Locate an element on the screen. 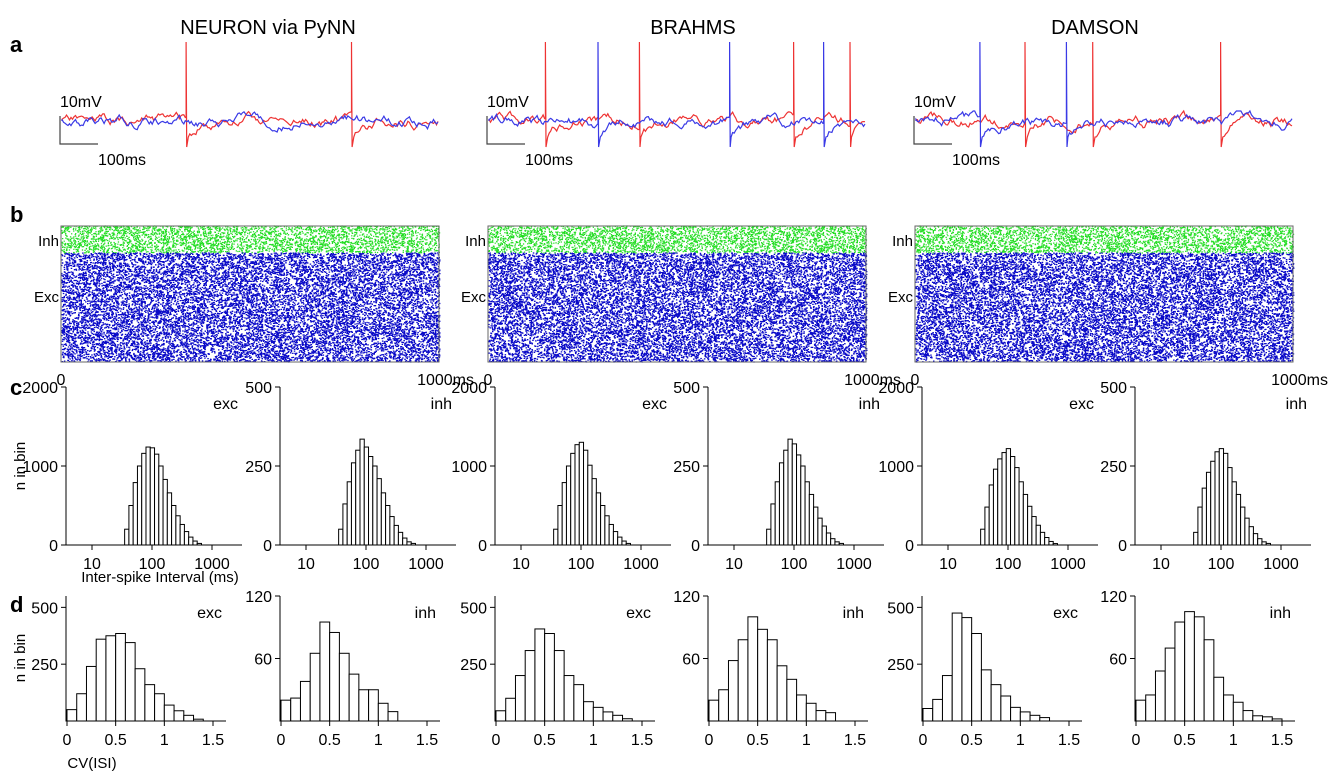 This screenshot has width=1328, height=779. excitatory-spikes is located at coordinates (251, 307).